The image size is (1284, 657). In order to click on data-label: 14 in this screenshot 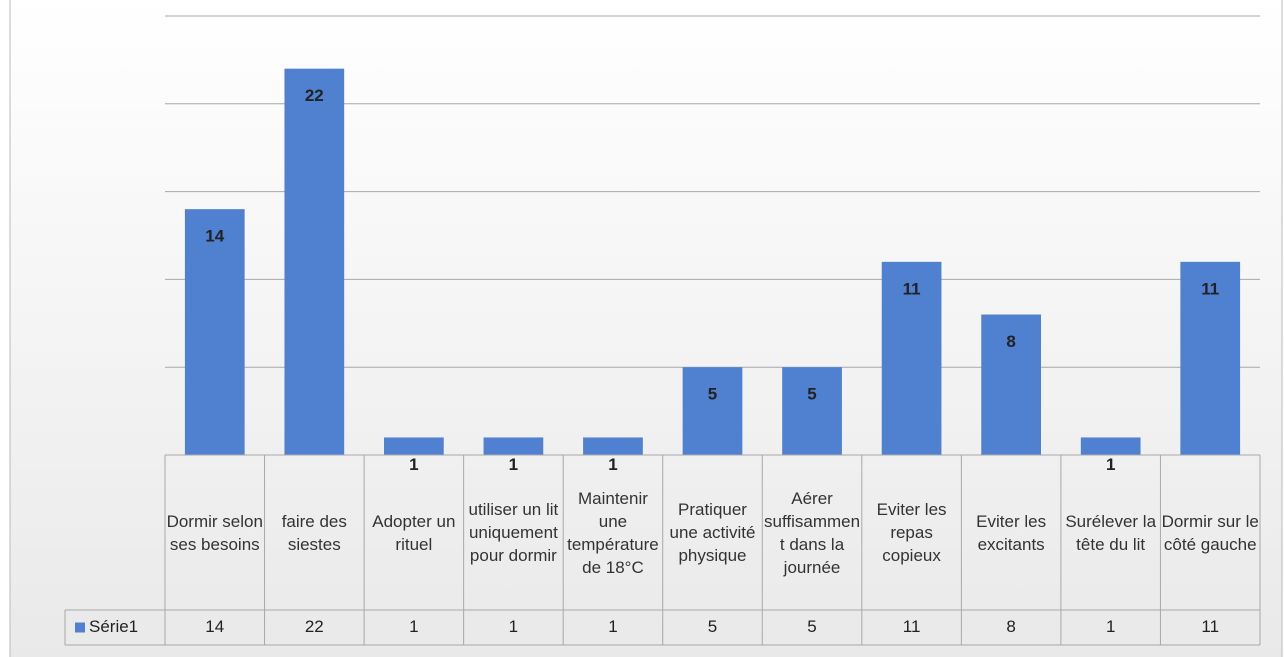, I will do `click(214, 236)`.